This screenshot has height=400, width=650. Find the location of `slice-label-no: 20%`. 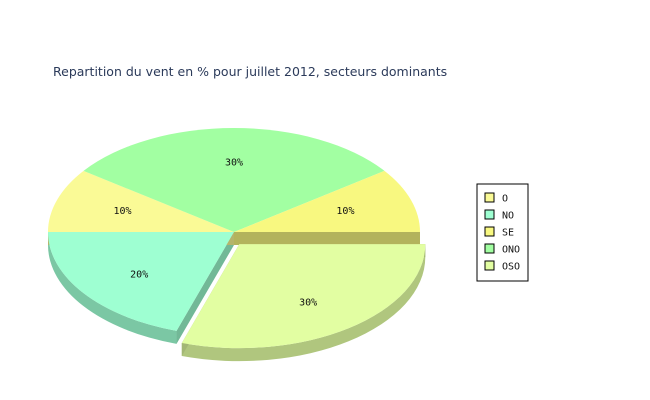

slice-label-no: 20% is located at coordinates (139, 275).